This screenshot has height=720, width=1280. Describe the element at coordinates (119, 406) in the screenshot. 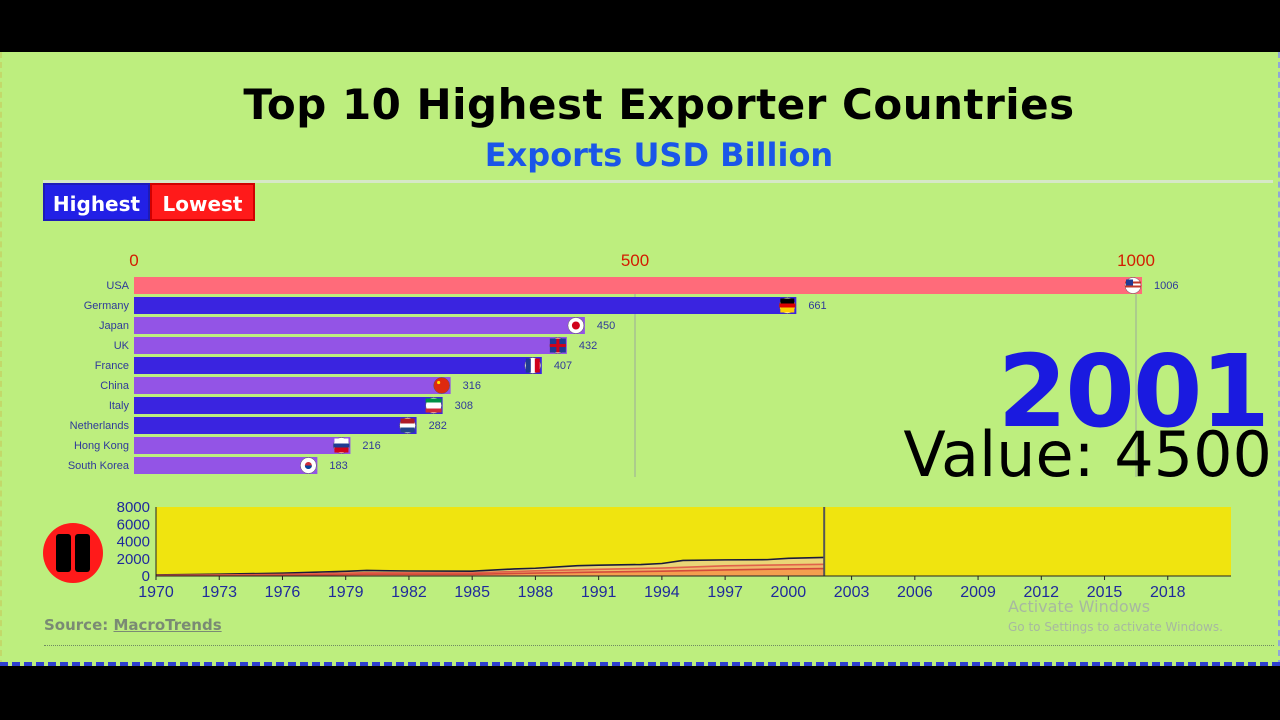

I see `category-label-6: Italy` at that location.